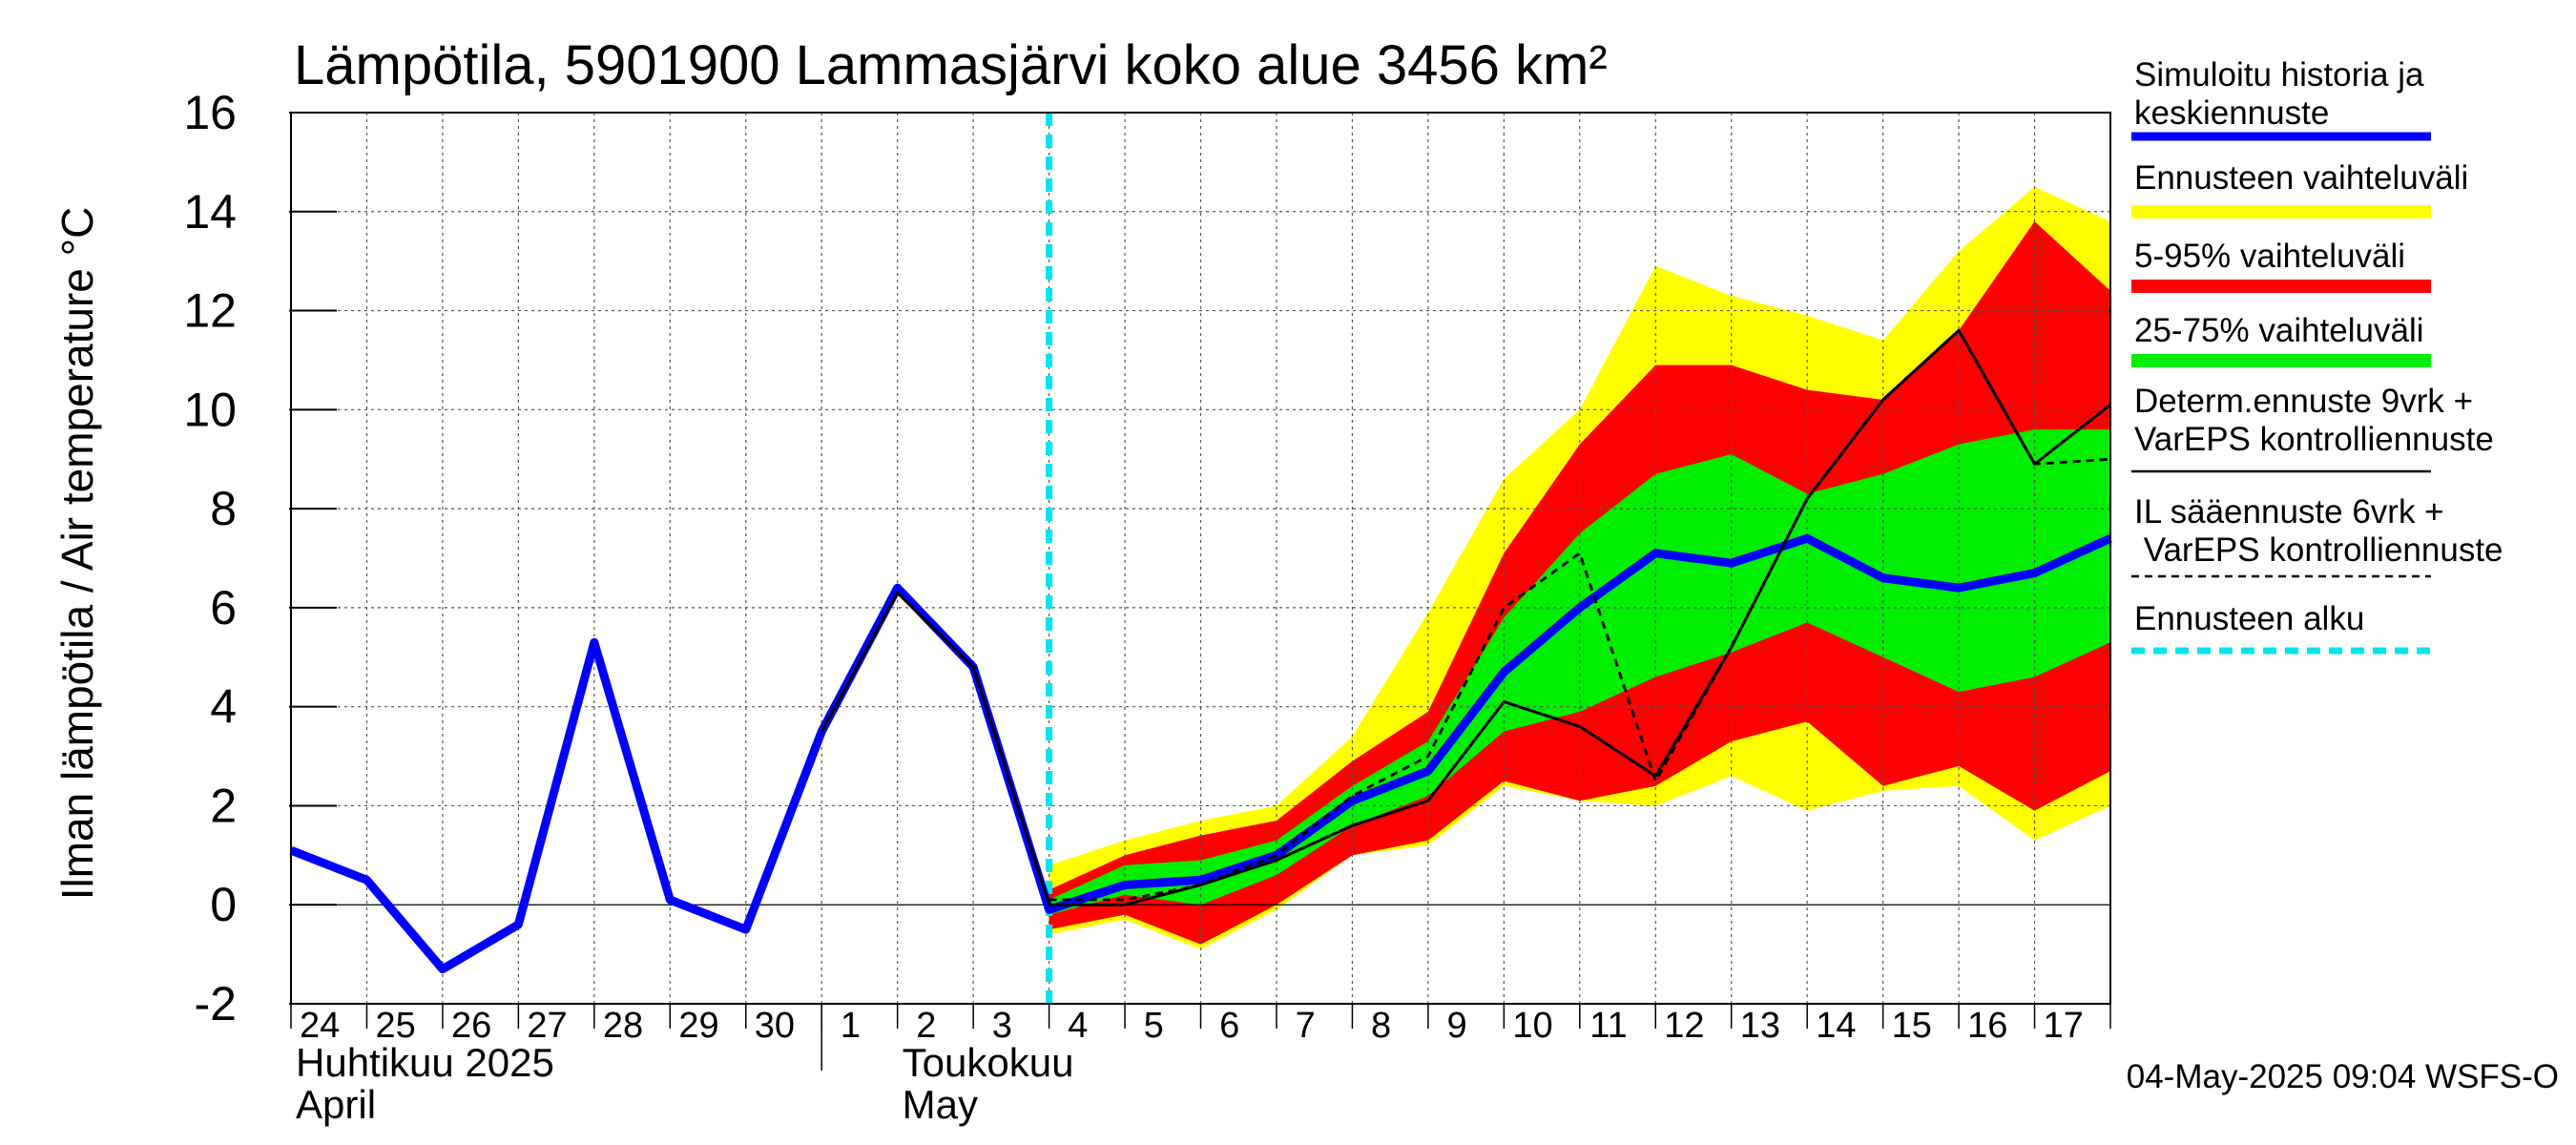 The height and width of the screenshot is (1145, 2576). Describe the element at coordinates (623, 1026) in the screenshot. I see `x-day-label: 28` at that location.